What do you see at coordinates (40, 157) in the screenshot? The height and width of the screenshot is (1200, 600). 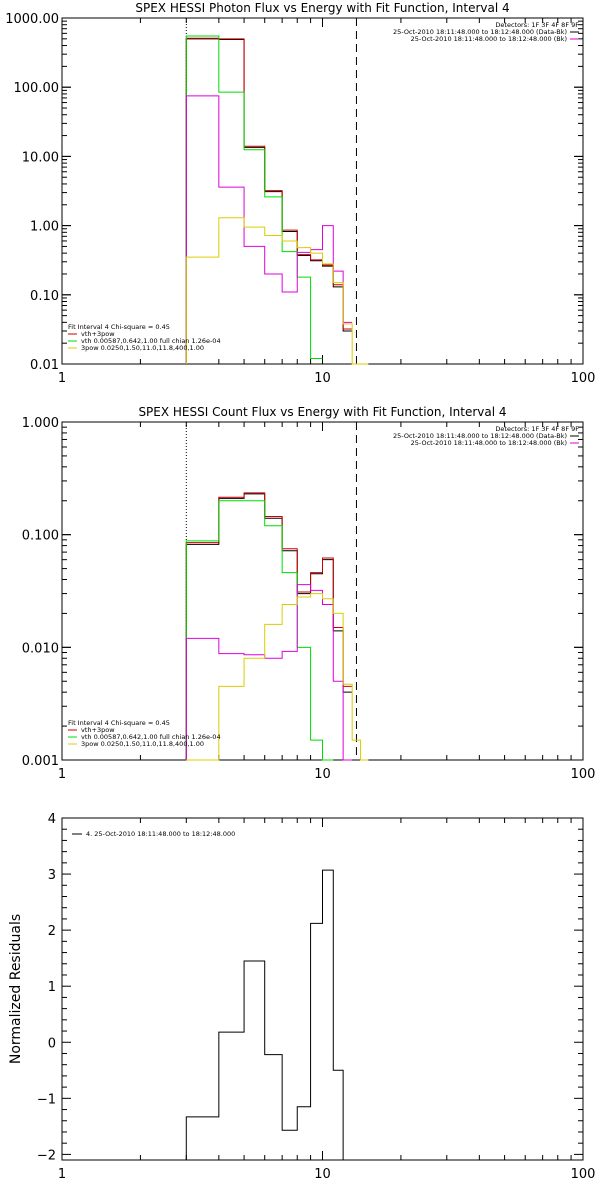 I see `y-tick-label: 10.00` at bounding box center [40, 157].